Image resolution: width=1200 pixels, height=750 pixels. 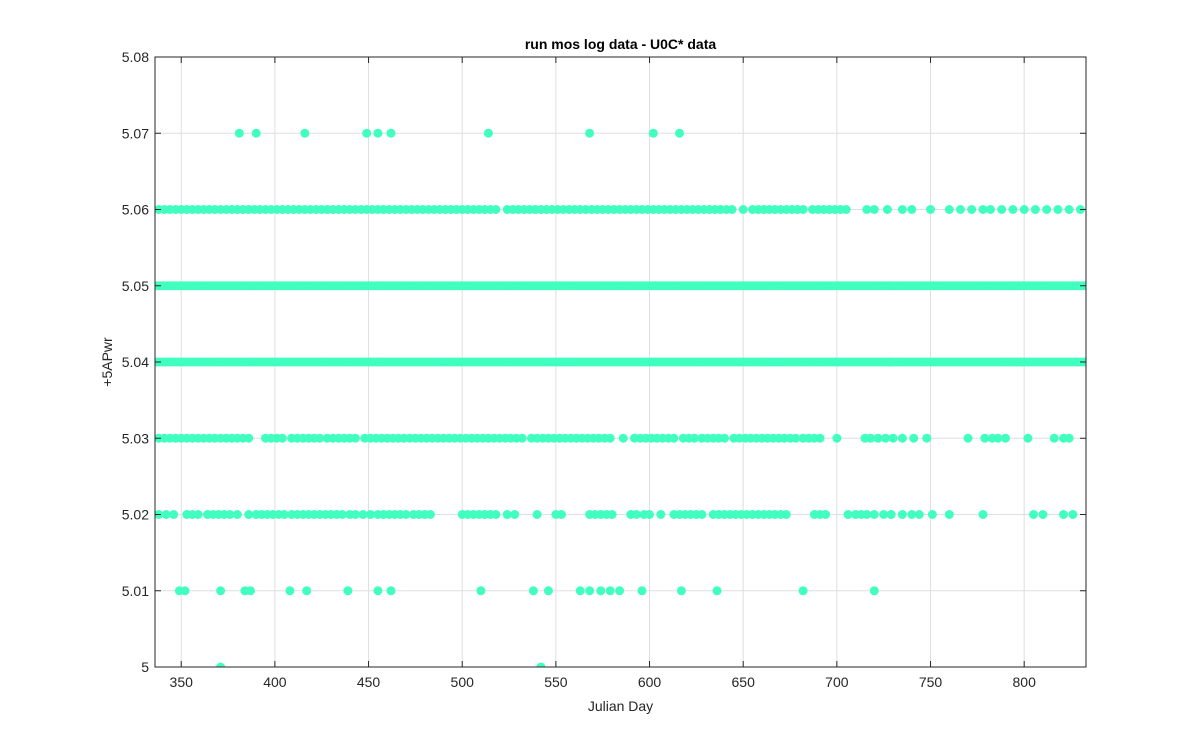 What do you see at coordinates (650, 682) in the screenshot?
I see `x-tick-label: 600` at bounding box center [650, 682].